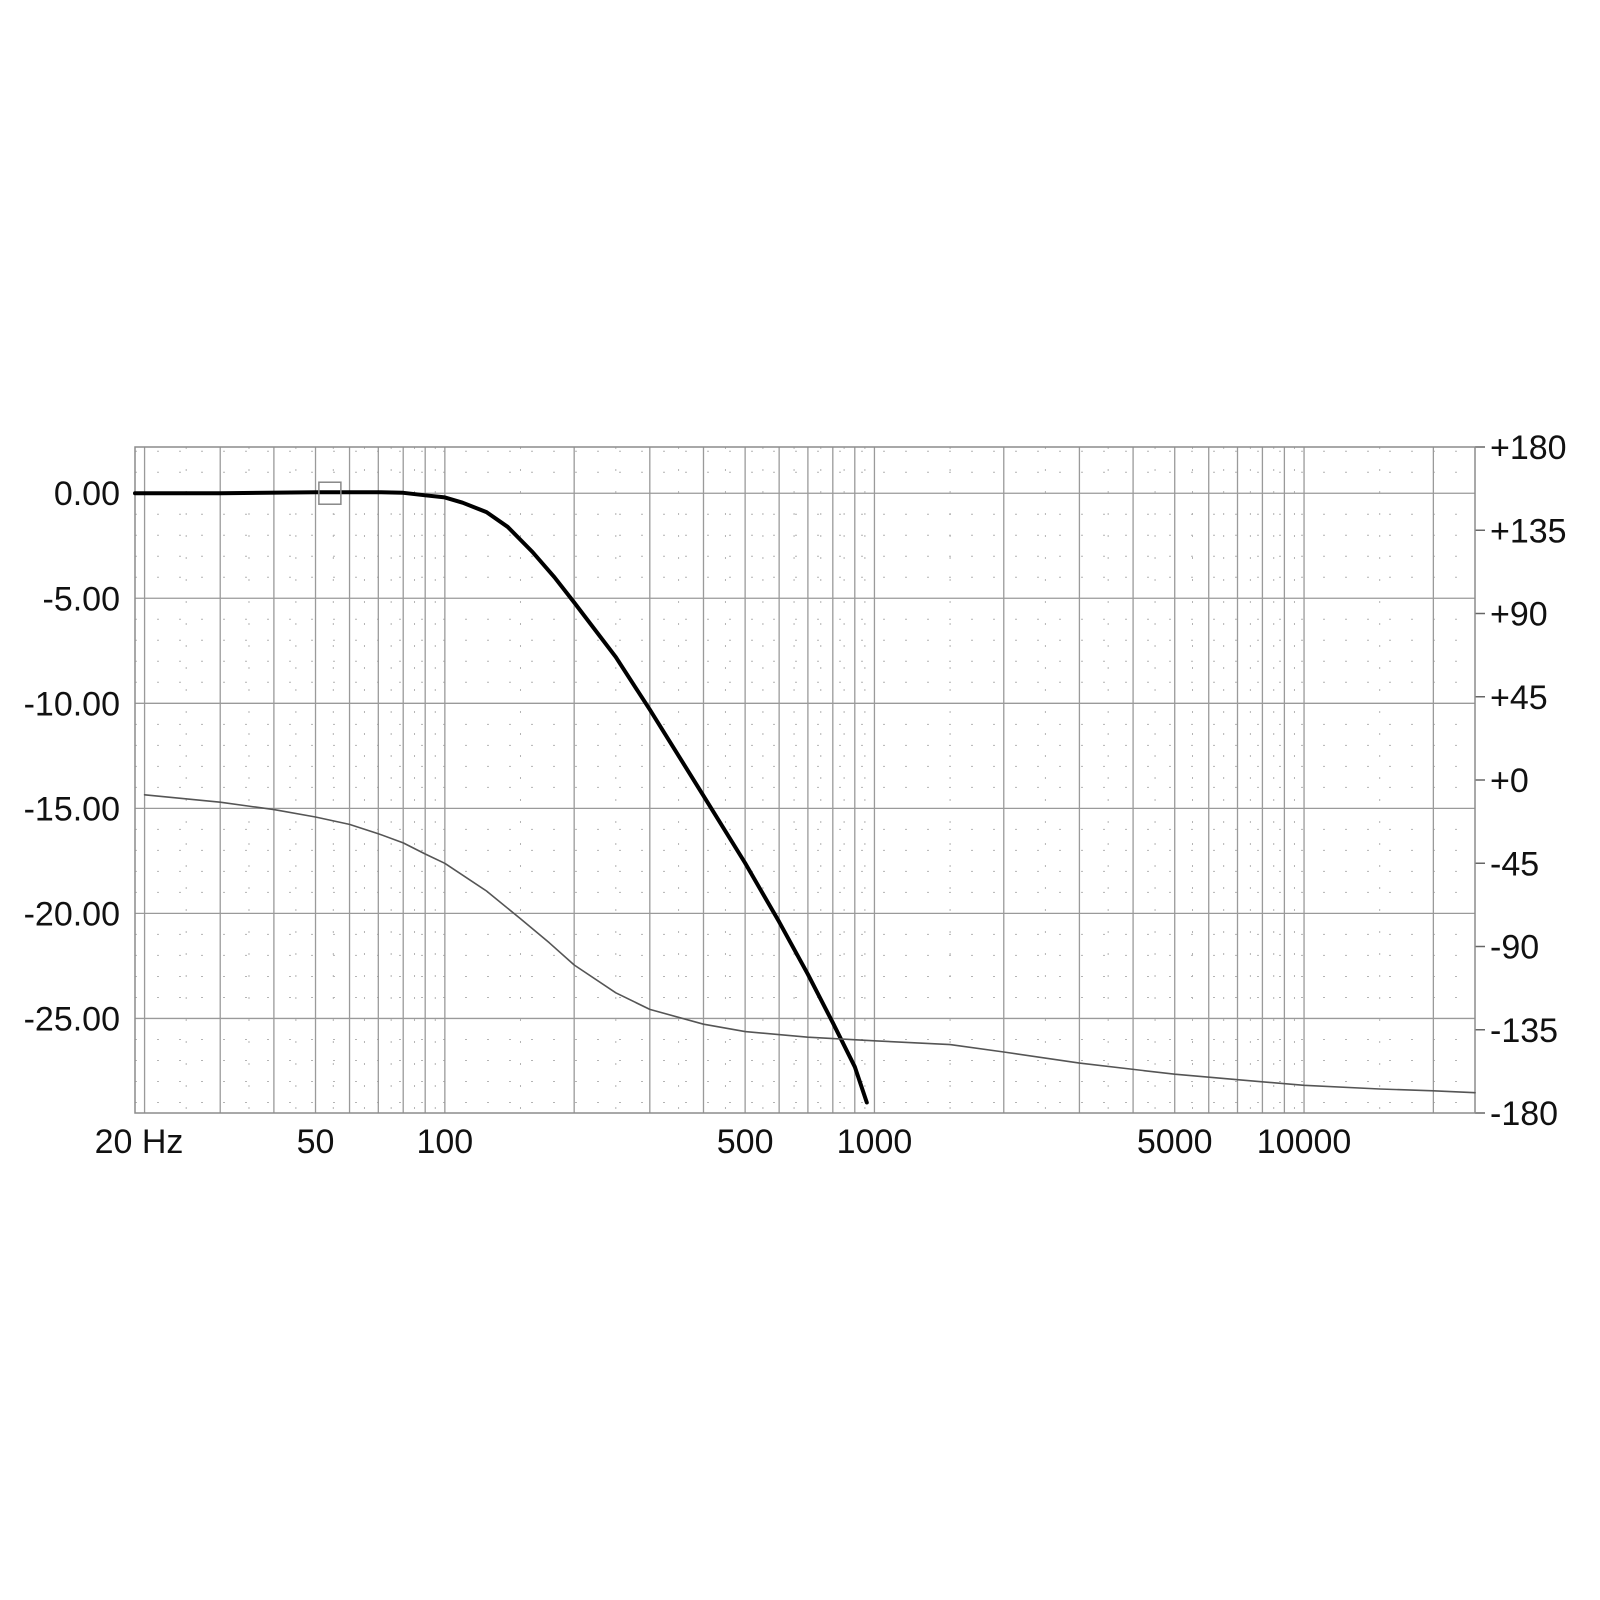 This screenshot has height=1600, width=1600. Describe the element at coordinates (1528, 448) in the screenshot. I see `y2-tick-label: +180` at that location.